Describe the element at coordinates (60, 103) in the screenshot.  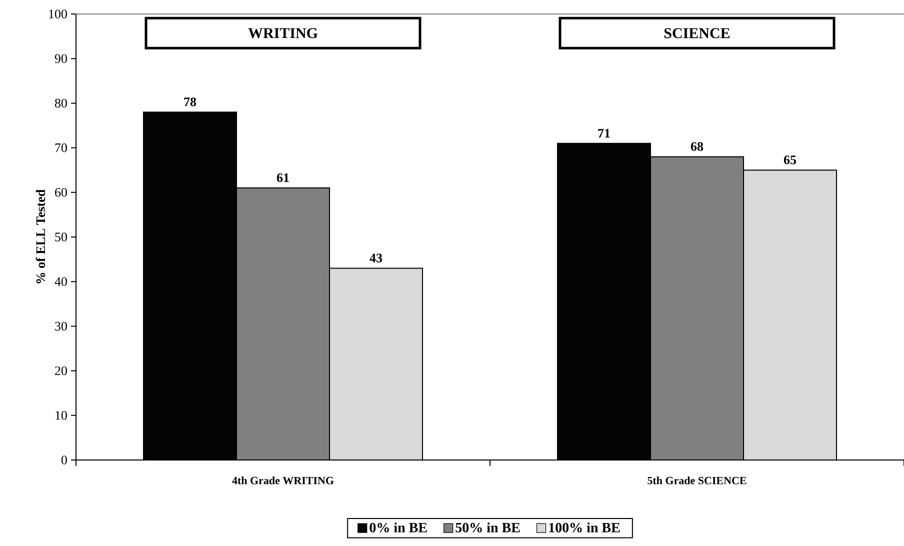
I see `y-tick-label: 80` at that location.